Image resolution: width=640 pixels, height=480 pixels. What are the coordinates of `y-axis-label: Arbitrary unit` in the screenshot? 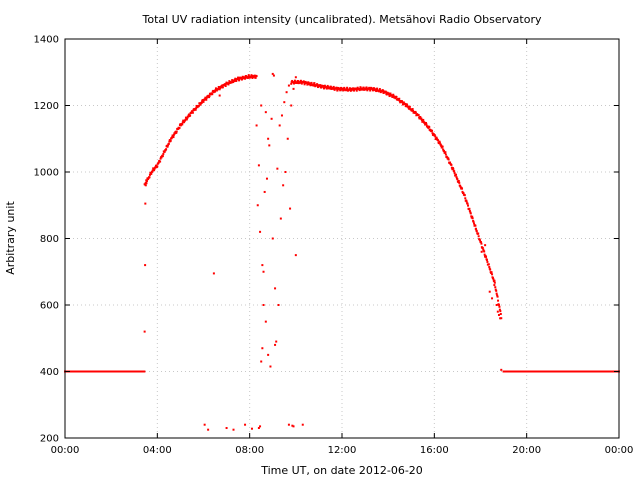 It's located at (10, 238).